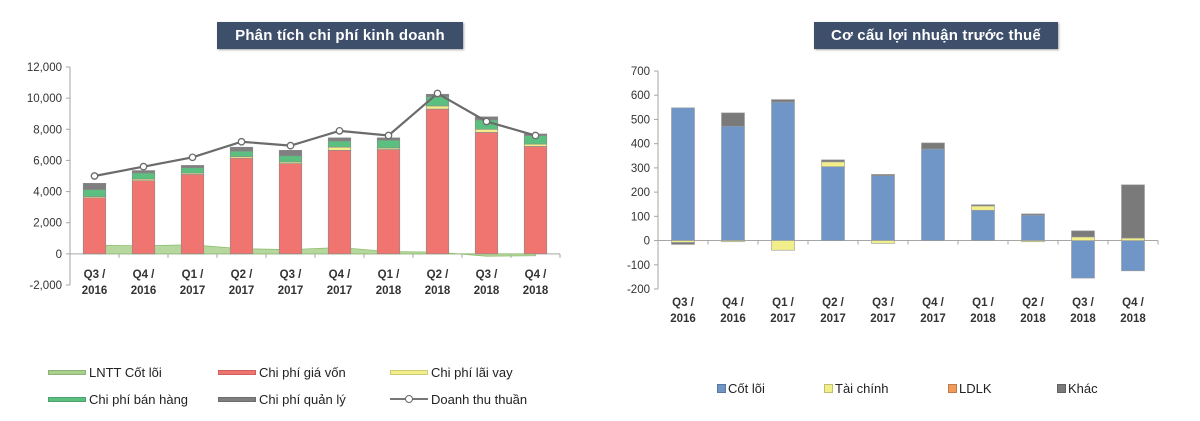 The image size is (1200, 421). I want to click on legend-item-cogs: Chi phí giá vốn, so click(282, 372).